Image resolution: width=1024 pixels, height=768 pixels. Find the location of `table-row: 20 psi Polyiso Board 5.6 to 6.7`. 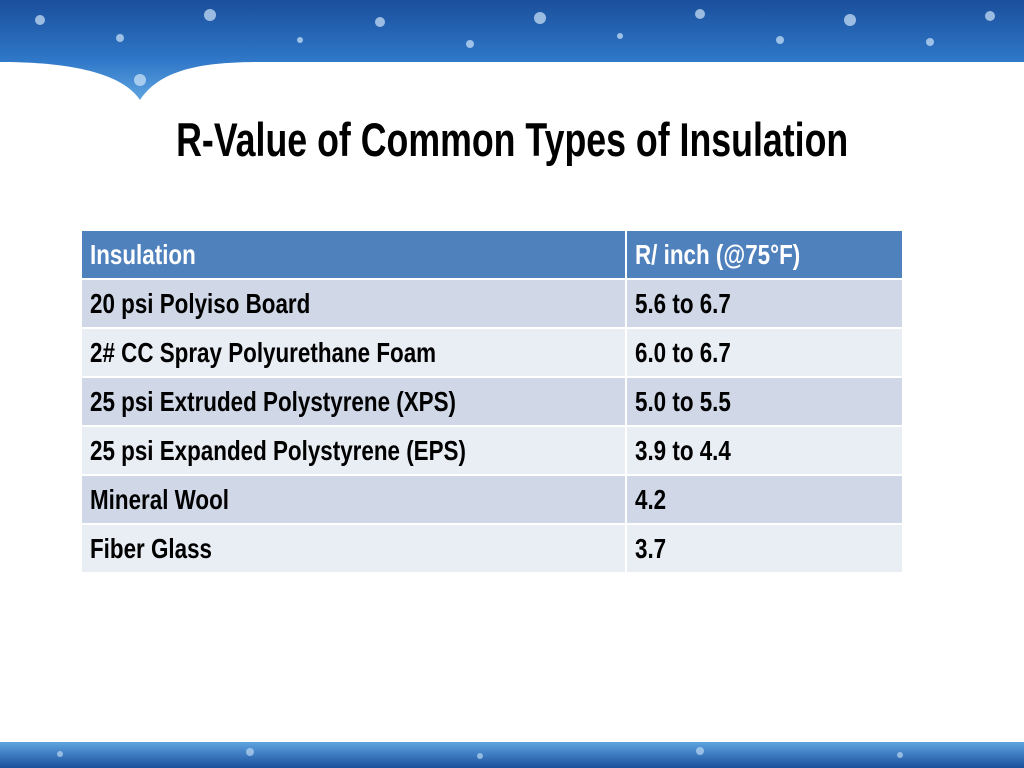

table-row: 20 psi Polyiso Board 5.6 to 6.7 is located at coordinates (492, 303).